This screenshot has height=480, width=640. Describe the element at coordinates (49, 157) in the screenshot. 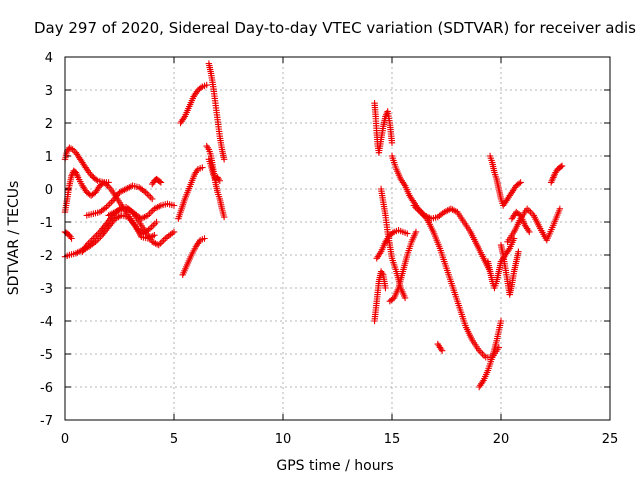

I see `y-tick-label: 1` at that location.